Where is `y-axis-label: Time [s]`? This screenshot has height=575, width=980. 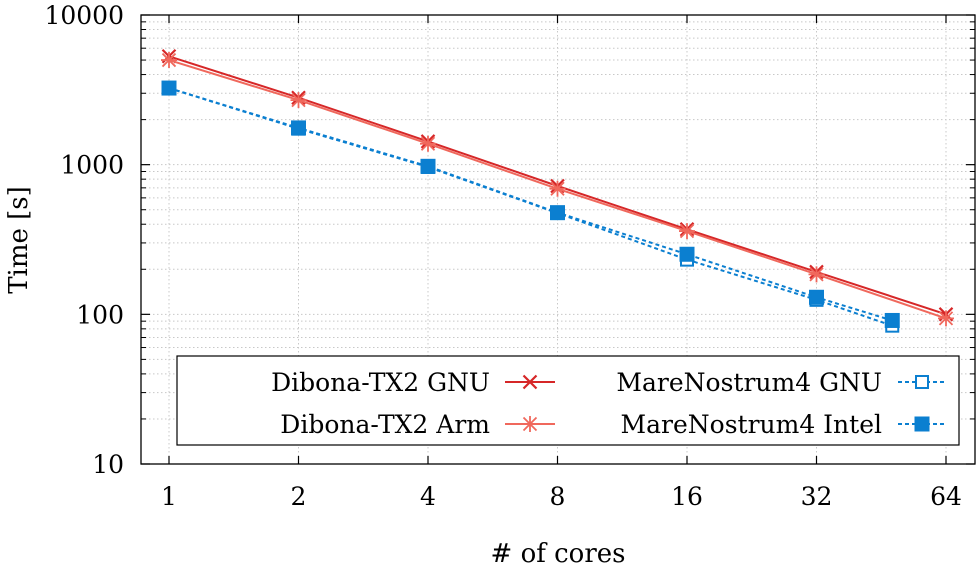 y-axis-label: Time [s] is located at coordinates (19, 240).